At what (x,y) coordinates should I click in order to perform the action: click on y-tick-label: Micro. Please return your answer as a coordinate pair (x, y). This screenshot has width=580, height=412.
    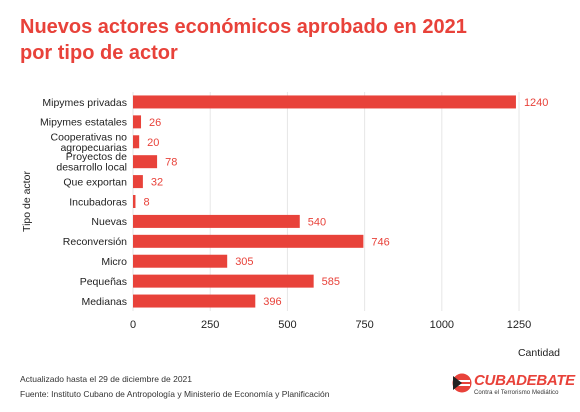
    Looking at the image, I should click on (114, 262).